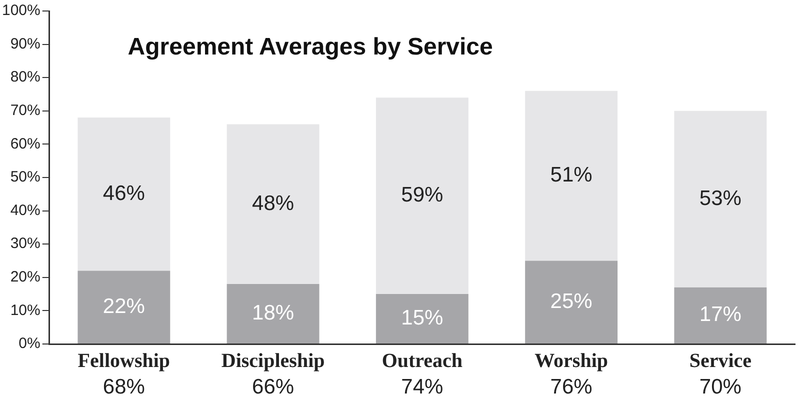 The width and height of the screenshot is (805, 406). What do you see at coordinates (25, 243) in the screenshot?
I see `y-tick-label: 30%` at bounding box center [25, 243].